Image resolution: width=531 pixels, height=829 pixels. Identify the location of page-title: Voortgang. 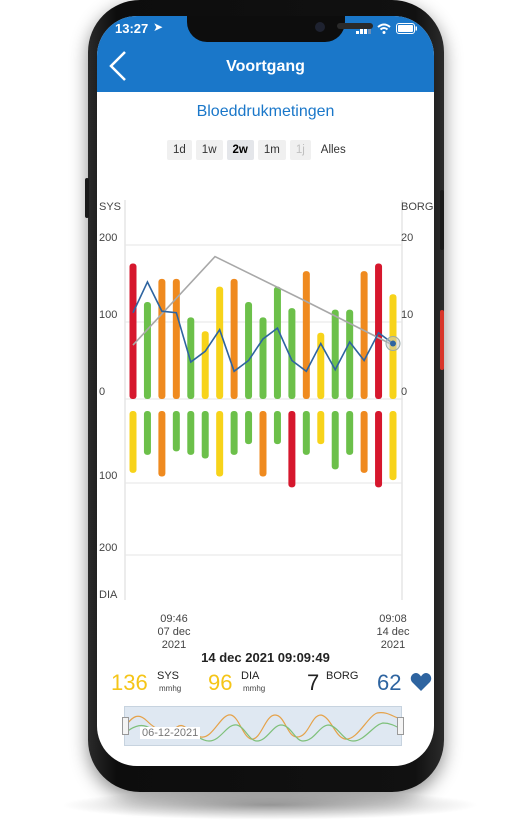
(265, 66).